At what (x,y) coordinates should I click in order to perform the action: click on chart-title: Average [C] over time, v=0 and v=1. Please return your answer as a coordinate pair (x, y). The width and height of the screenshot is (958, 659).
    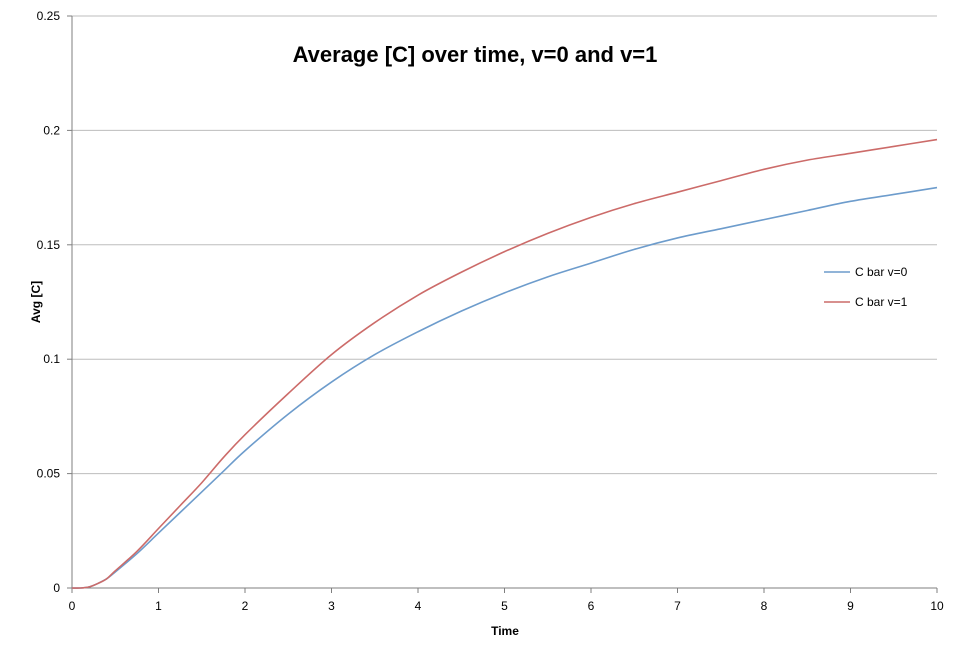
    Looking at the image, I should click on (475, 54).